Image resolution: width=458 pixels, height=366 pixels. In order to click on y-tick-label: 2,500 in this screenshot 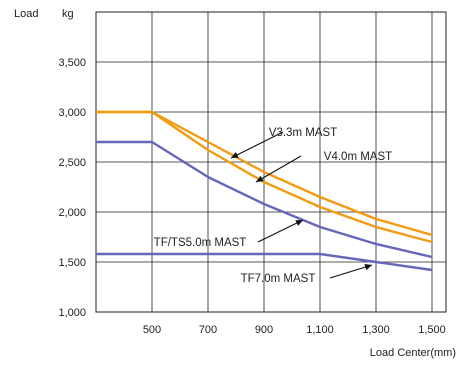, I will do `click(72, 163)`.